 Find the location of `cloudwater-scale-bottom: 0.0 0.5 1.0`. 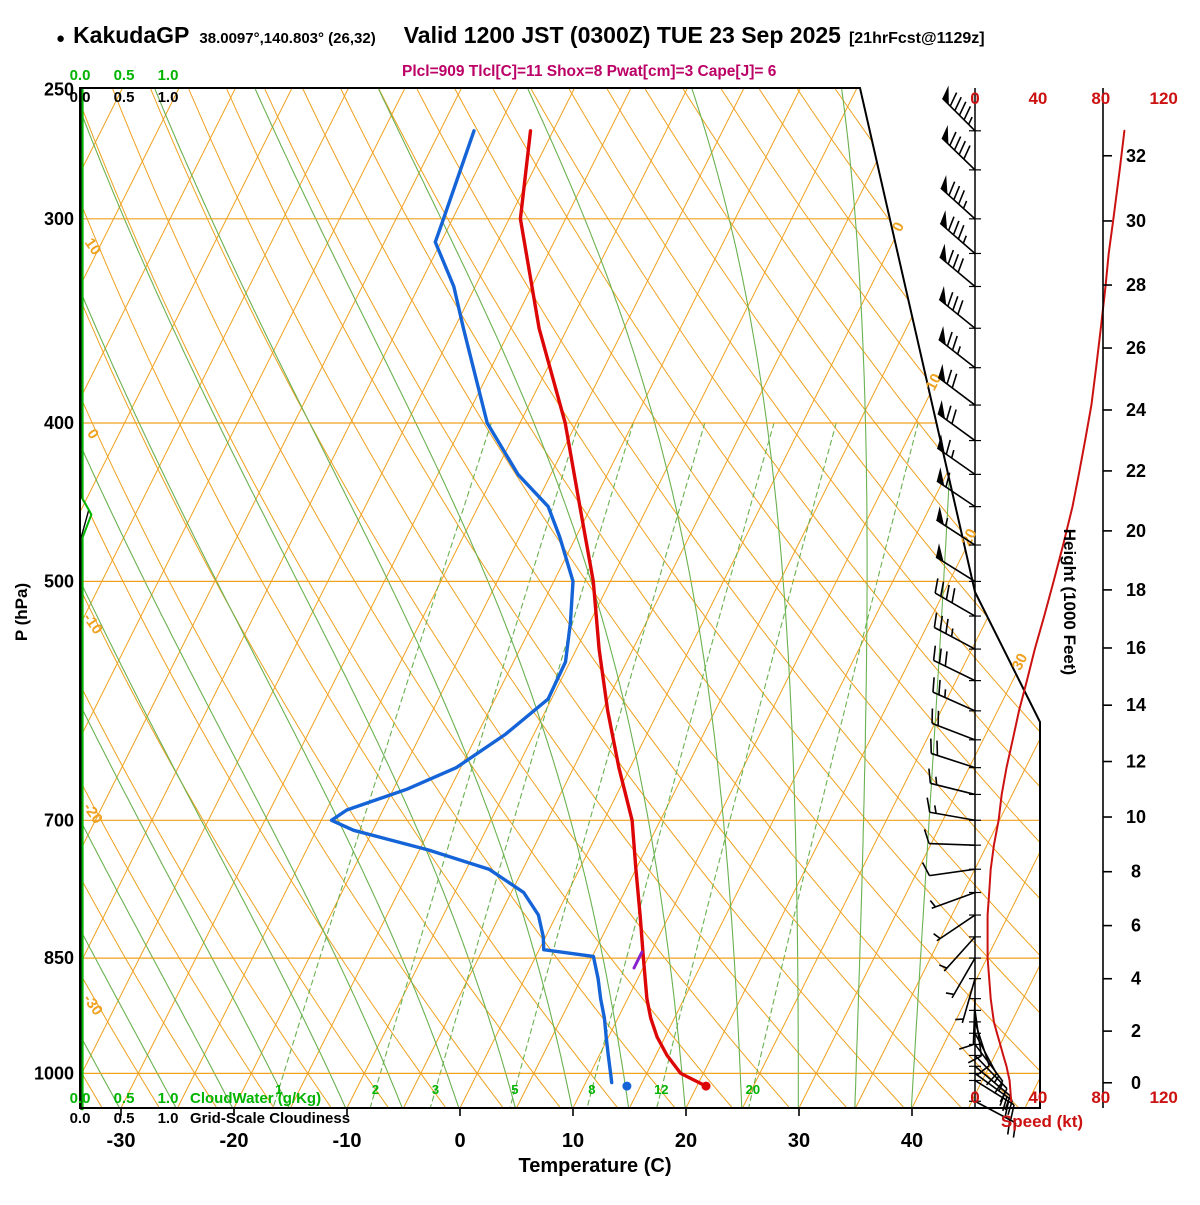

cloudwater-scale-bottom: 0.0 0.5 1.0 is located at coordinates (124, 1098).